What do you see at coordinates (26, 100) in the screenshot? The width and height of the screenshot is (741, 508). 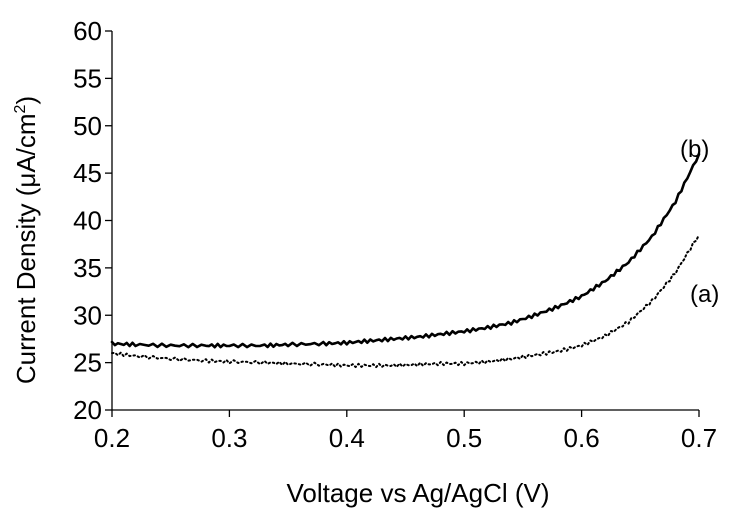 I see `y-axis-title-end: )` at bounding box center [26, 100].